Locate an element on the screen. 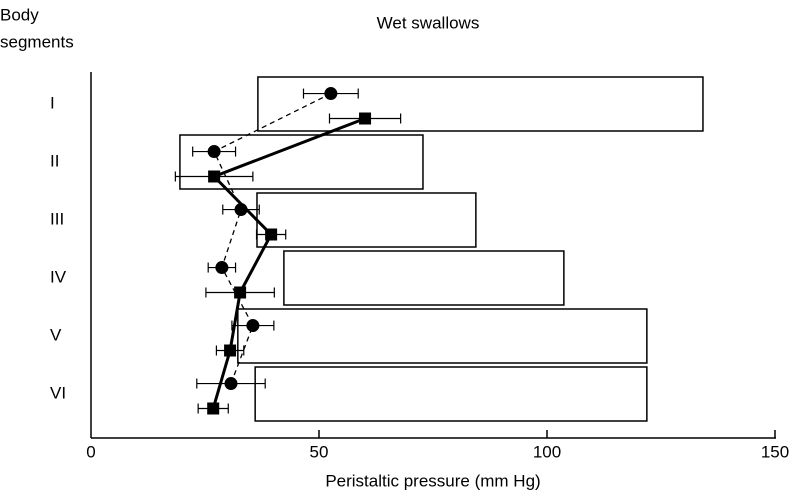 The width and height of the screenshot is (796, 493). y-tick-label: I is located at coordinates (52, 102).